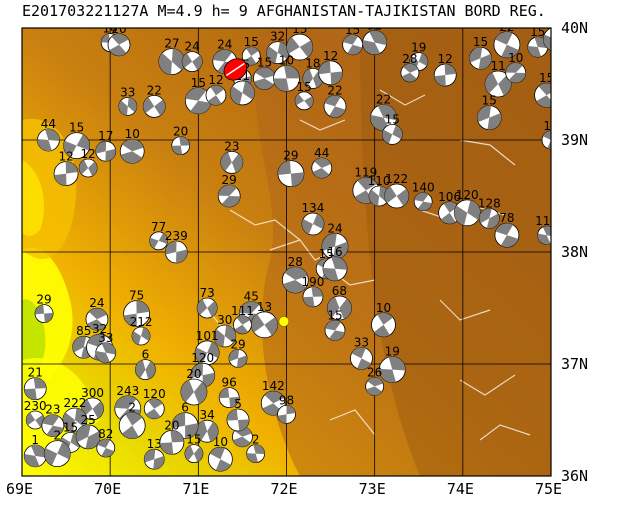 This screenshot has width=617, height=505. What do you see at coordinates (127, 391) in the screenshot?
I see `depth-label: 243` at bounding box center [127, 391].